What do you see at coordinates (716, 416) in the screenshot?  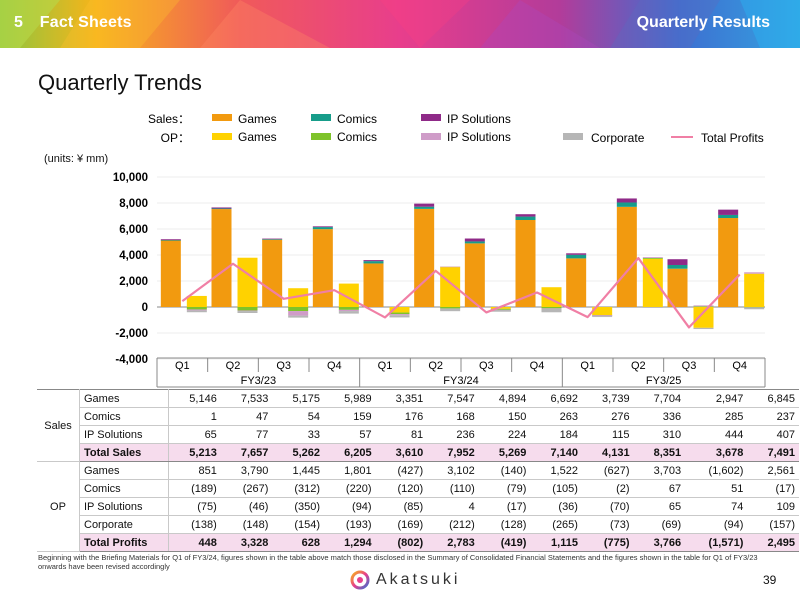 I see `table-cell: 285` at bounding box center [716, 416].